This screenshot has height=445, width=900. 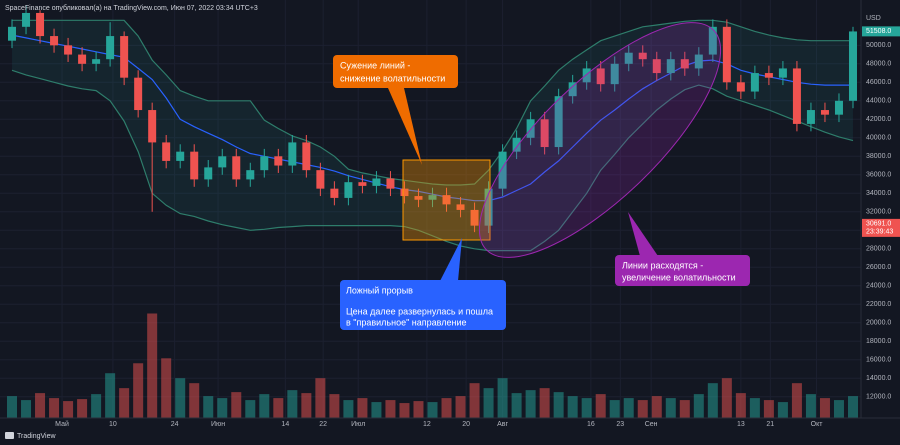 What do you see at coordinates (878, 224) in the screenshot?
I see `marker-price-label: 30691.0` at bounding box center [878, 224].